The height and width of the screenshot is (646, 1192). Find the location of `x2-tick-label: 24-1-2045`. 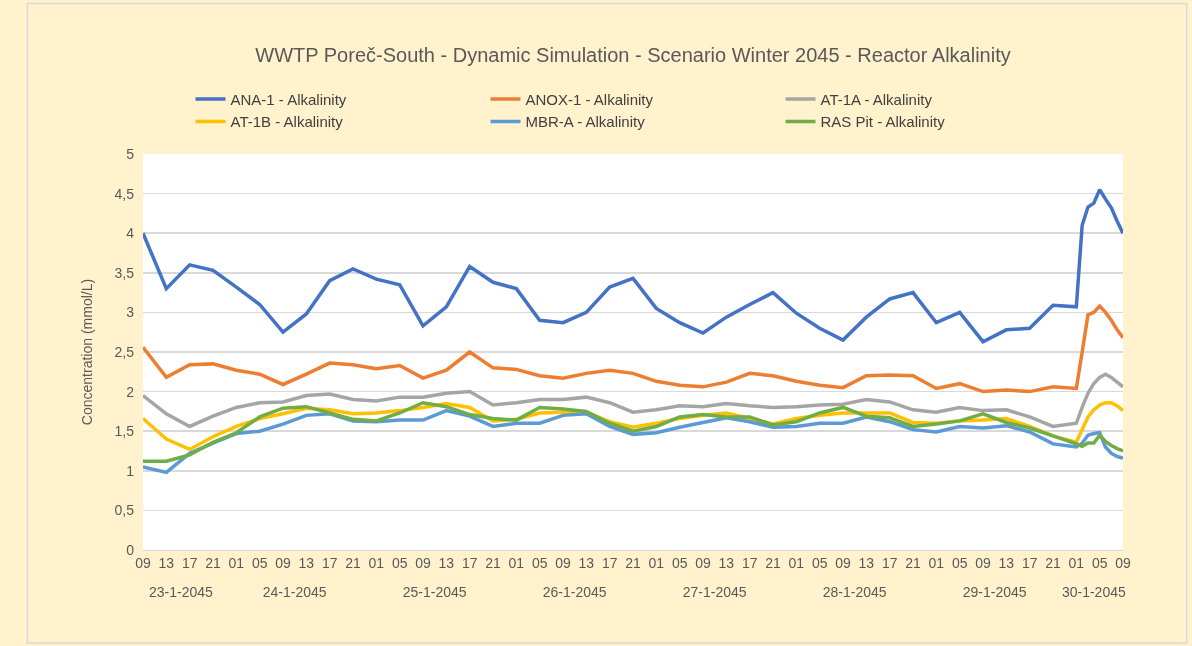

x2-tick-label: 24-1-2045 is located at coordinates (294, 592).